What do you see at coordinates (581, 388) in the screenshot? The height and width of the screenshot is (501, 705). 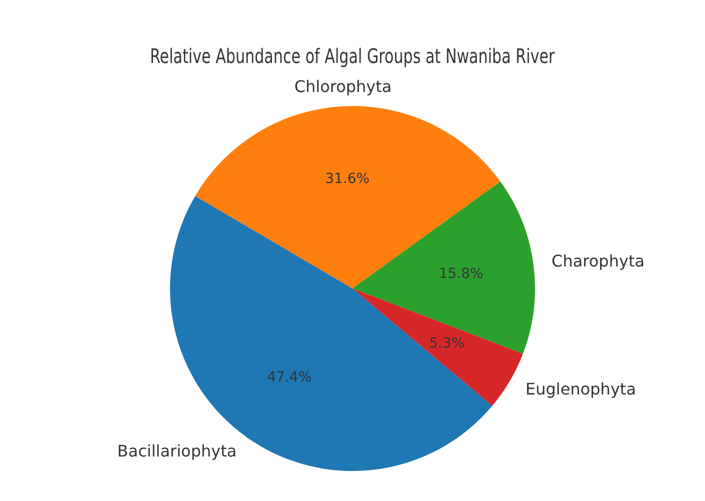 I see `slice-label: Euglenophyta` at bounding box center [581, 388].